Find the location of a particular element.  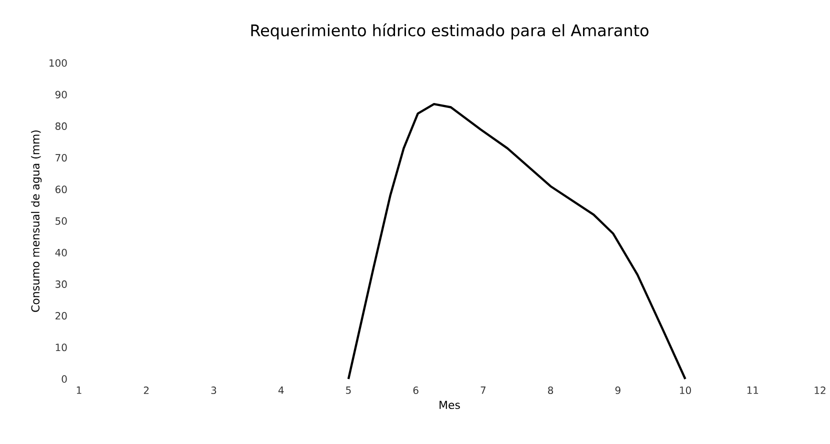

y-tick-label: 40 is located at coordinates (61, 252).